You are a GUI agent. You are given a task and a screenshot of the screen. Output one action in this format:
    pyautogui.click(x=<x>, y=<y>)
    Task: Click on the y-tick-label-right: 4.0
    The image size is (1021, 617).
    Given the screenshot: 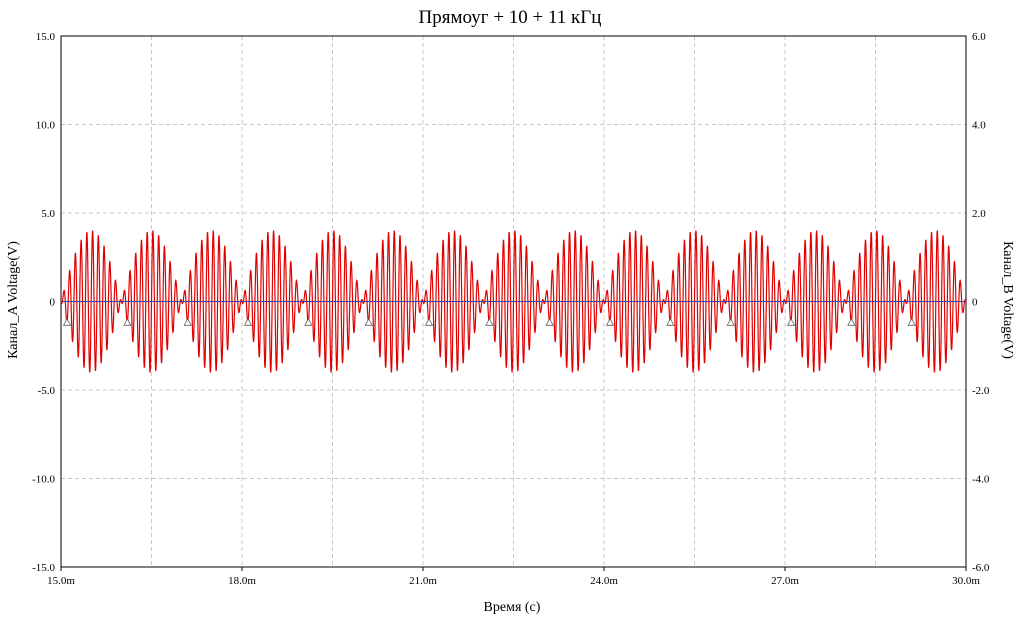 What is the action you would take?
    pyautogui.click(x=979, y=126)
    